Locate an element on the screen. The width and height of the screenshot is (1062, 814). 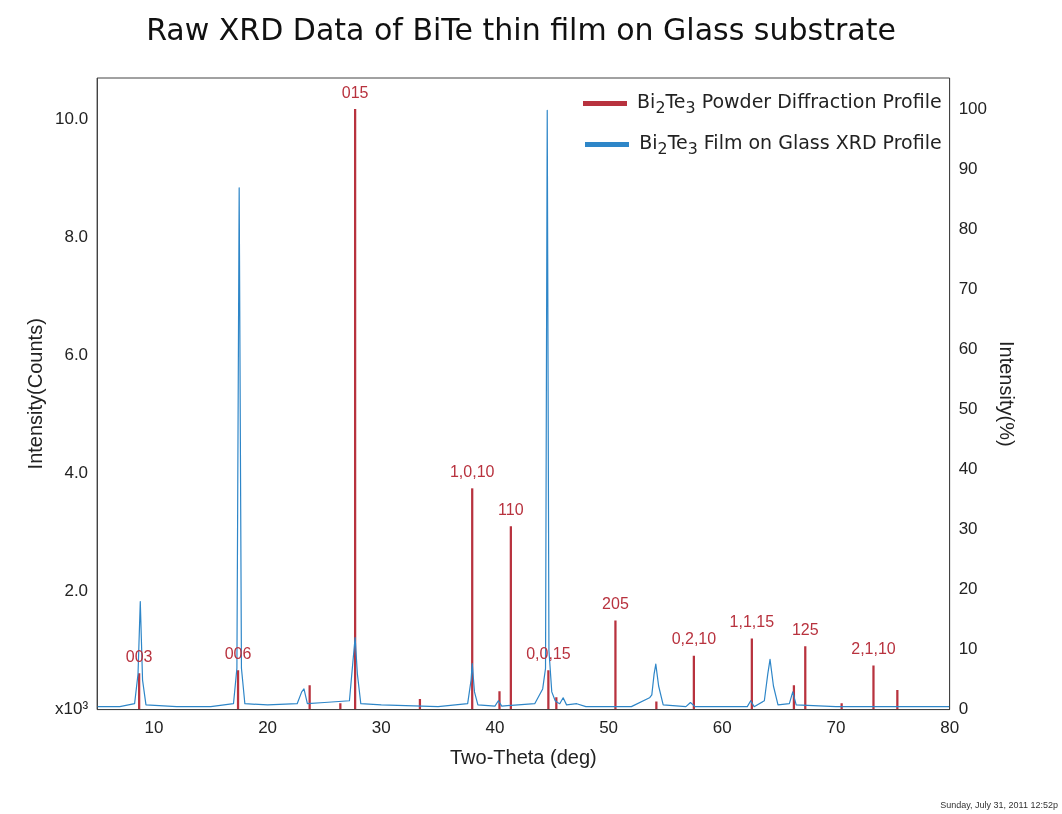
y2-tick-label: 70 is located at coordinates (968, 289).